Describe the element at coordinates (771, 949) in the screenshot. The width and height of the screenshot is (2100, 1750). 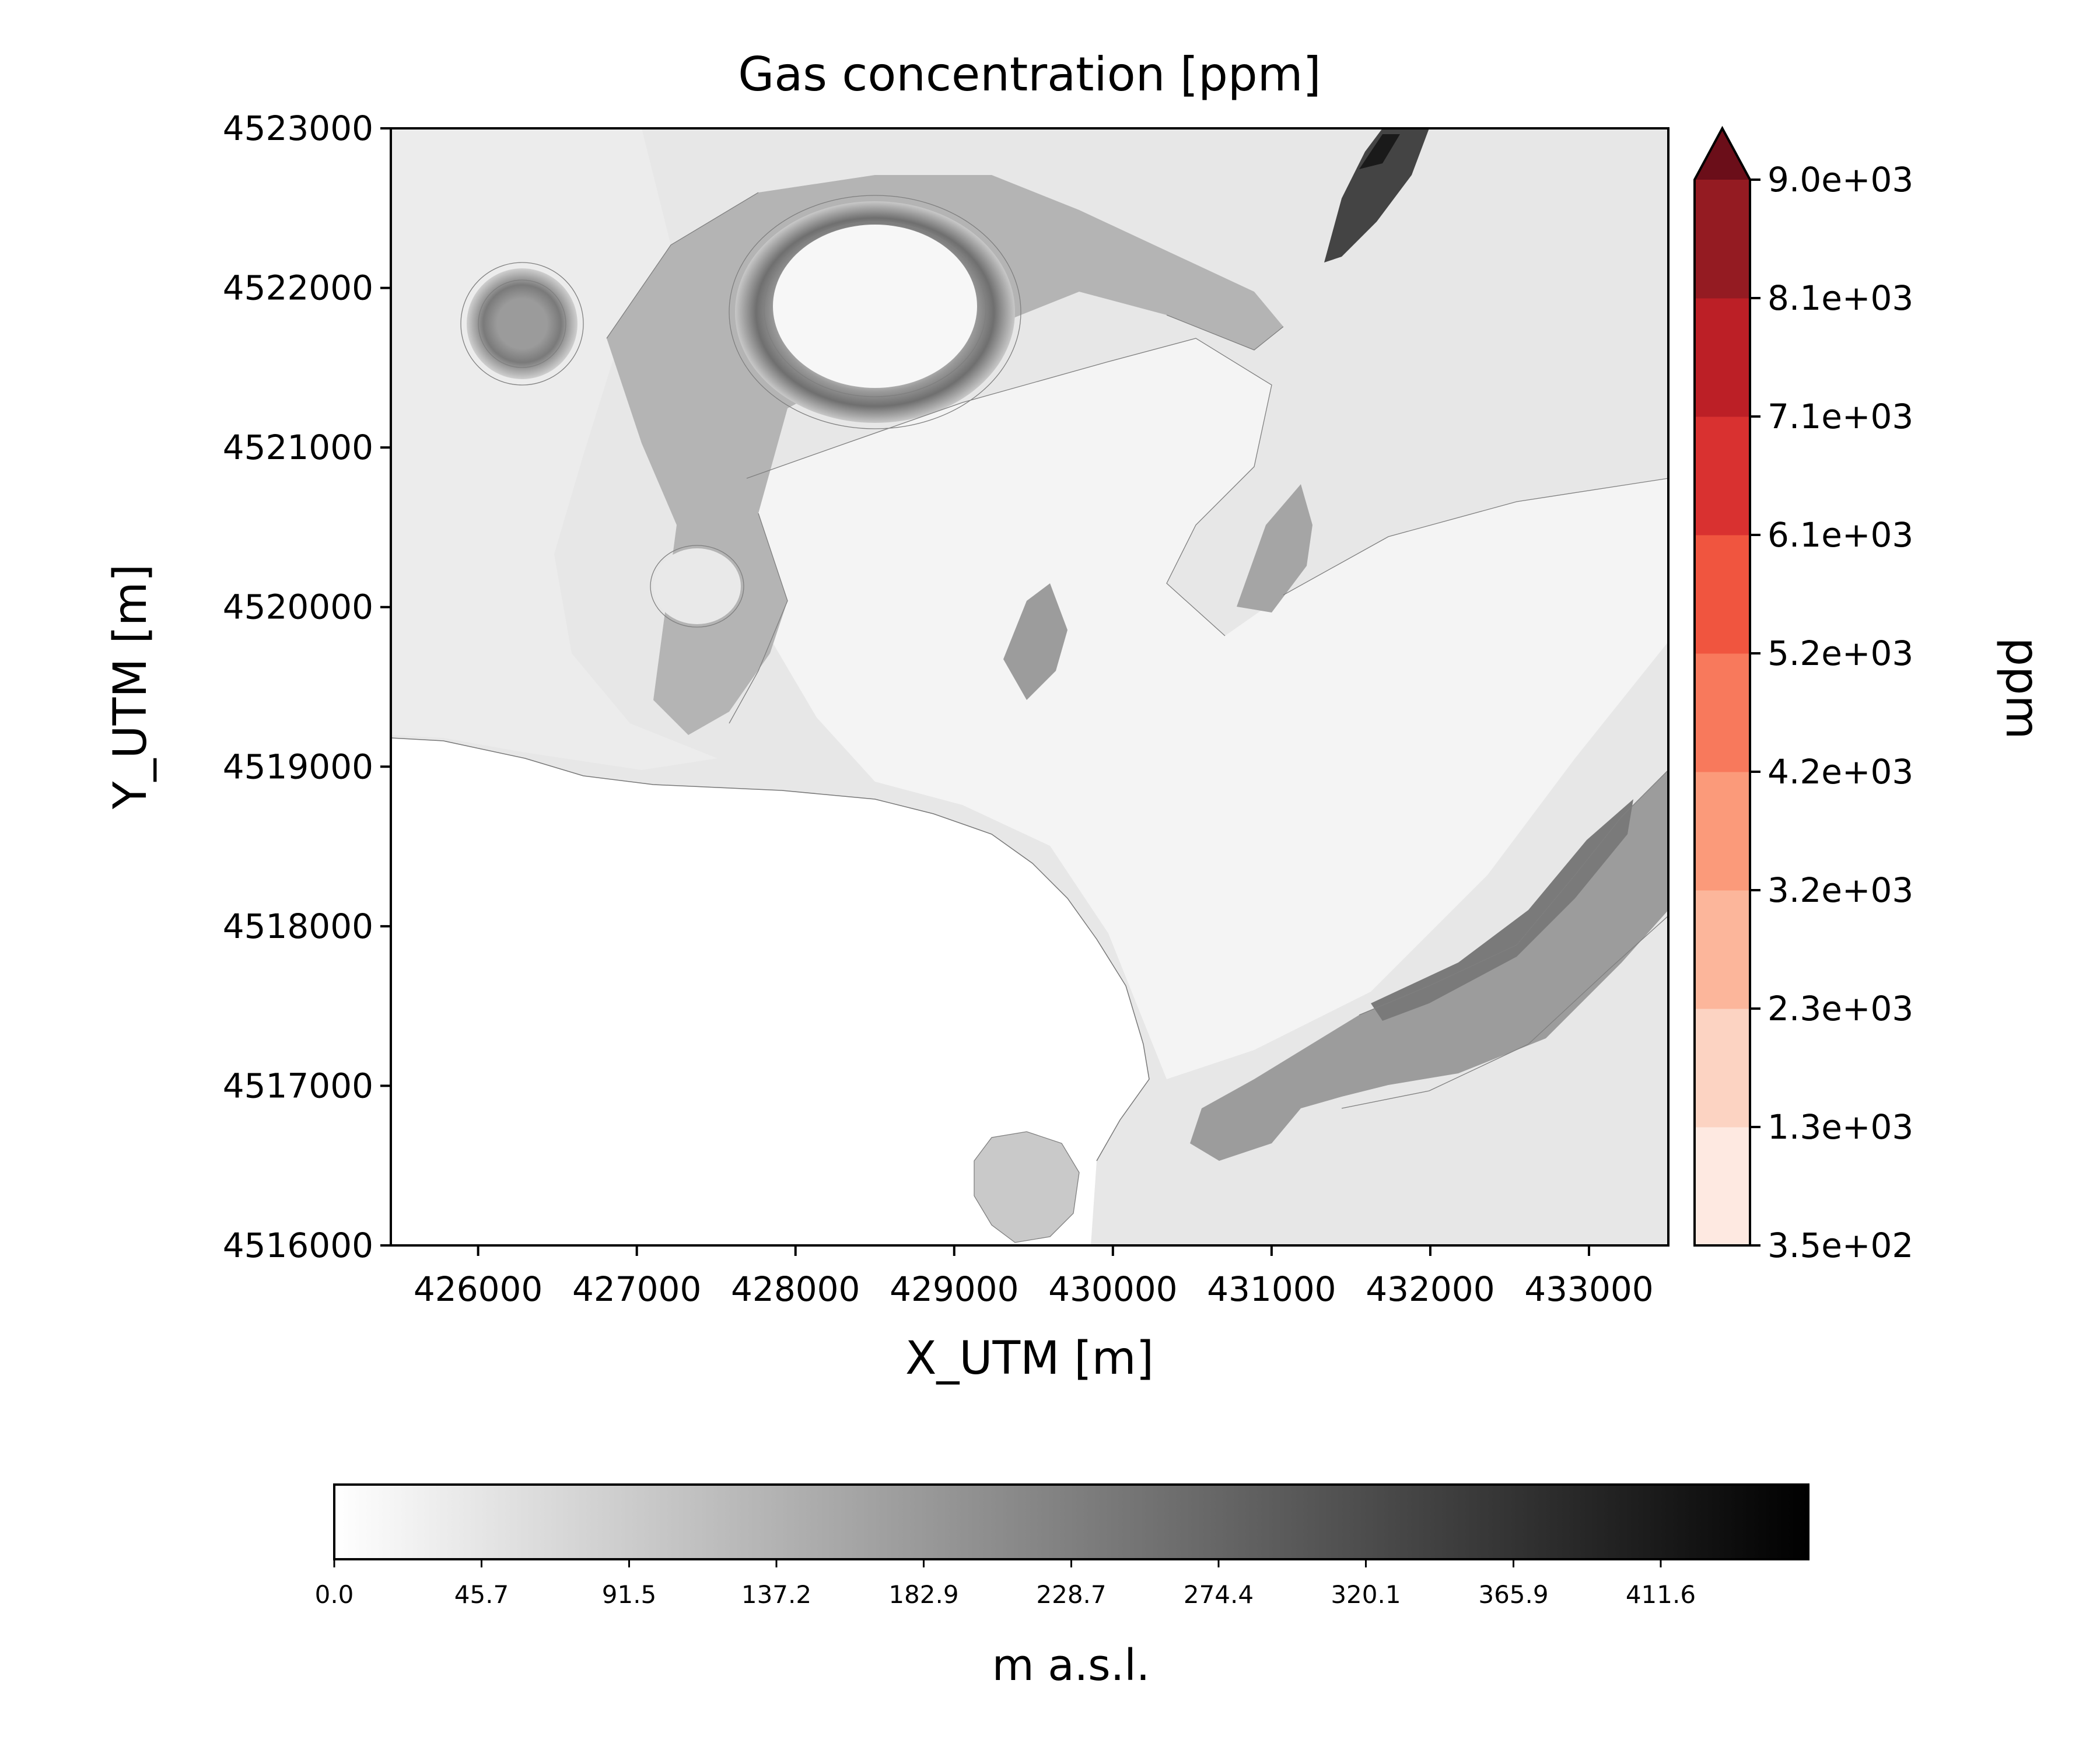
I see `coastline` at that location.